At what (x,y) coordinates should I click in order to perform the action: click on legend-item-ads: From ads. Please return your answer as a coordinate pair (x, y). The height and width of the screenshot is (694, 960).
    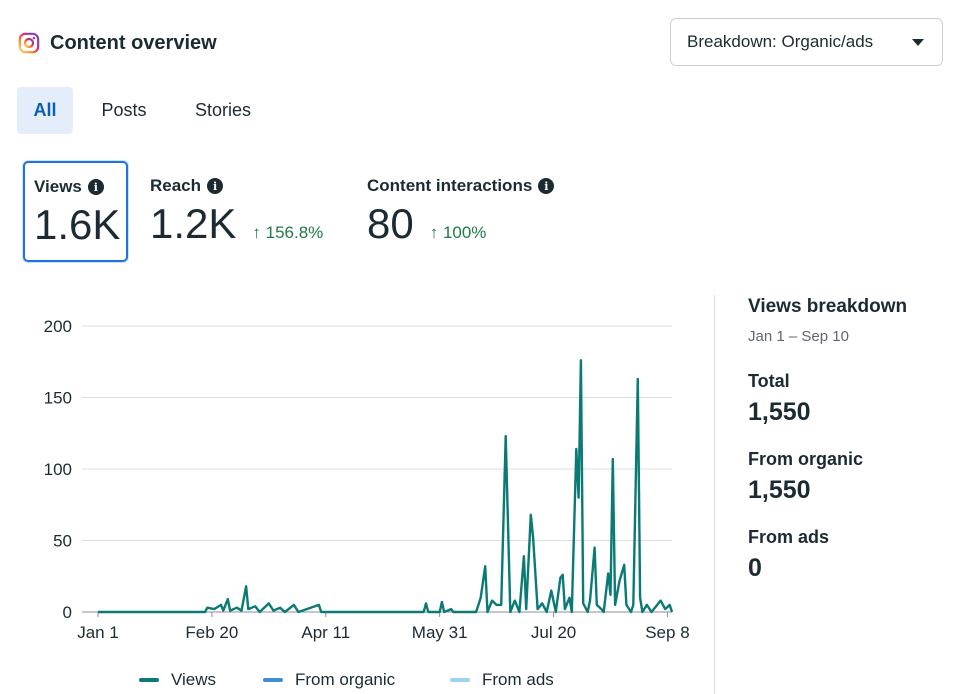
    Looking at the image, I should click on (502, 680).